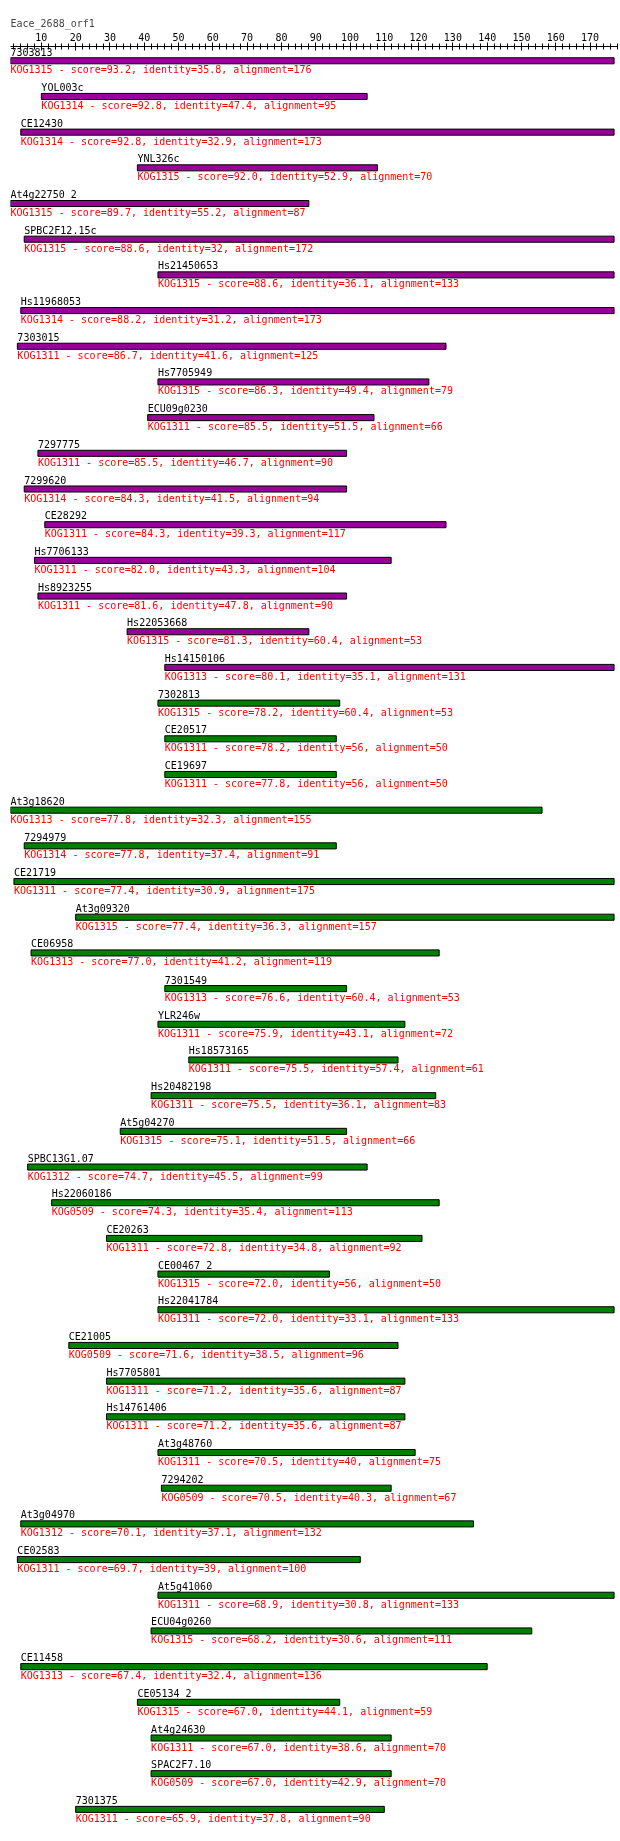  What do you see at coordinates (45, 837) in the screenshot?
I see `y-tick-label: 7294979` at bounding box center [45, 837].